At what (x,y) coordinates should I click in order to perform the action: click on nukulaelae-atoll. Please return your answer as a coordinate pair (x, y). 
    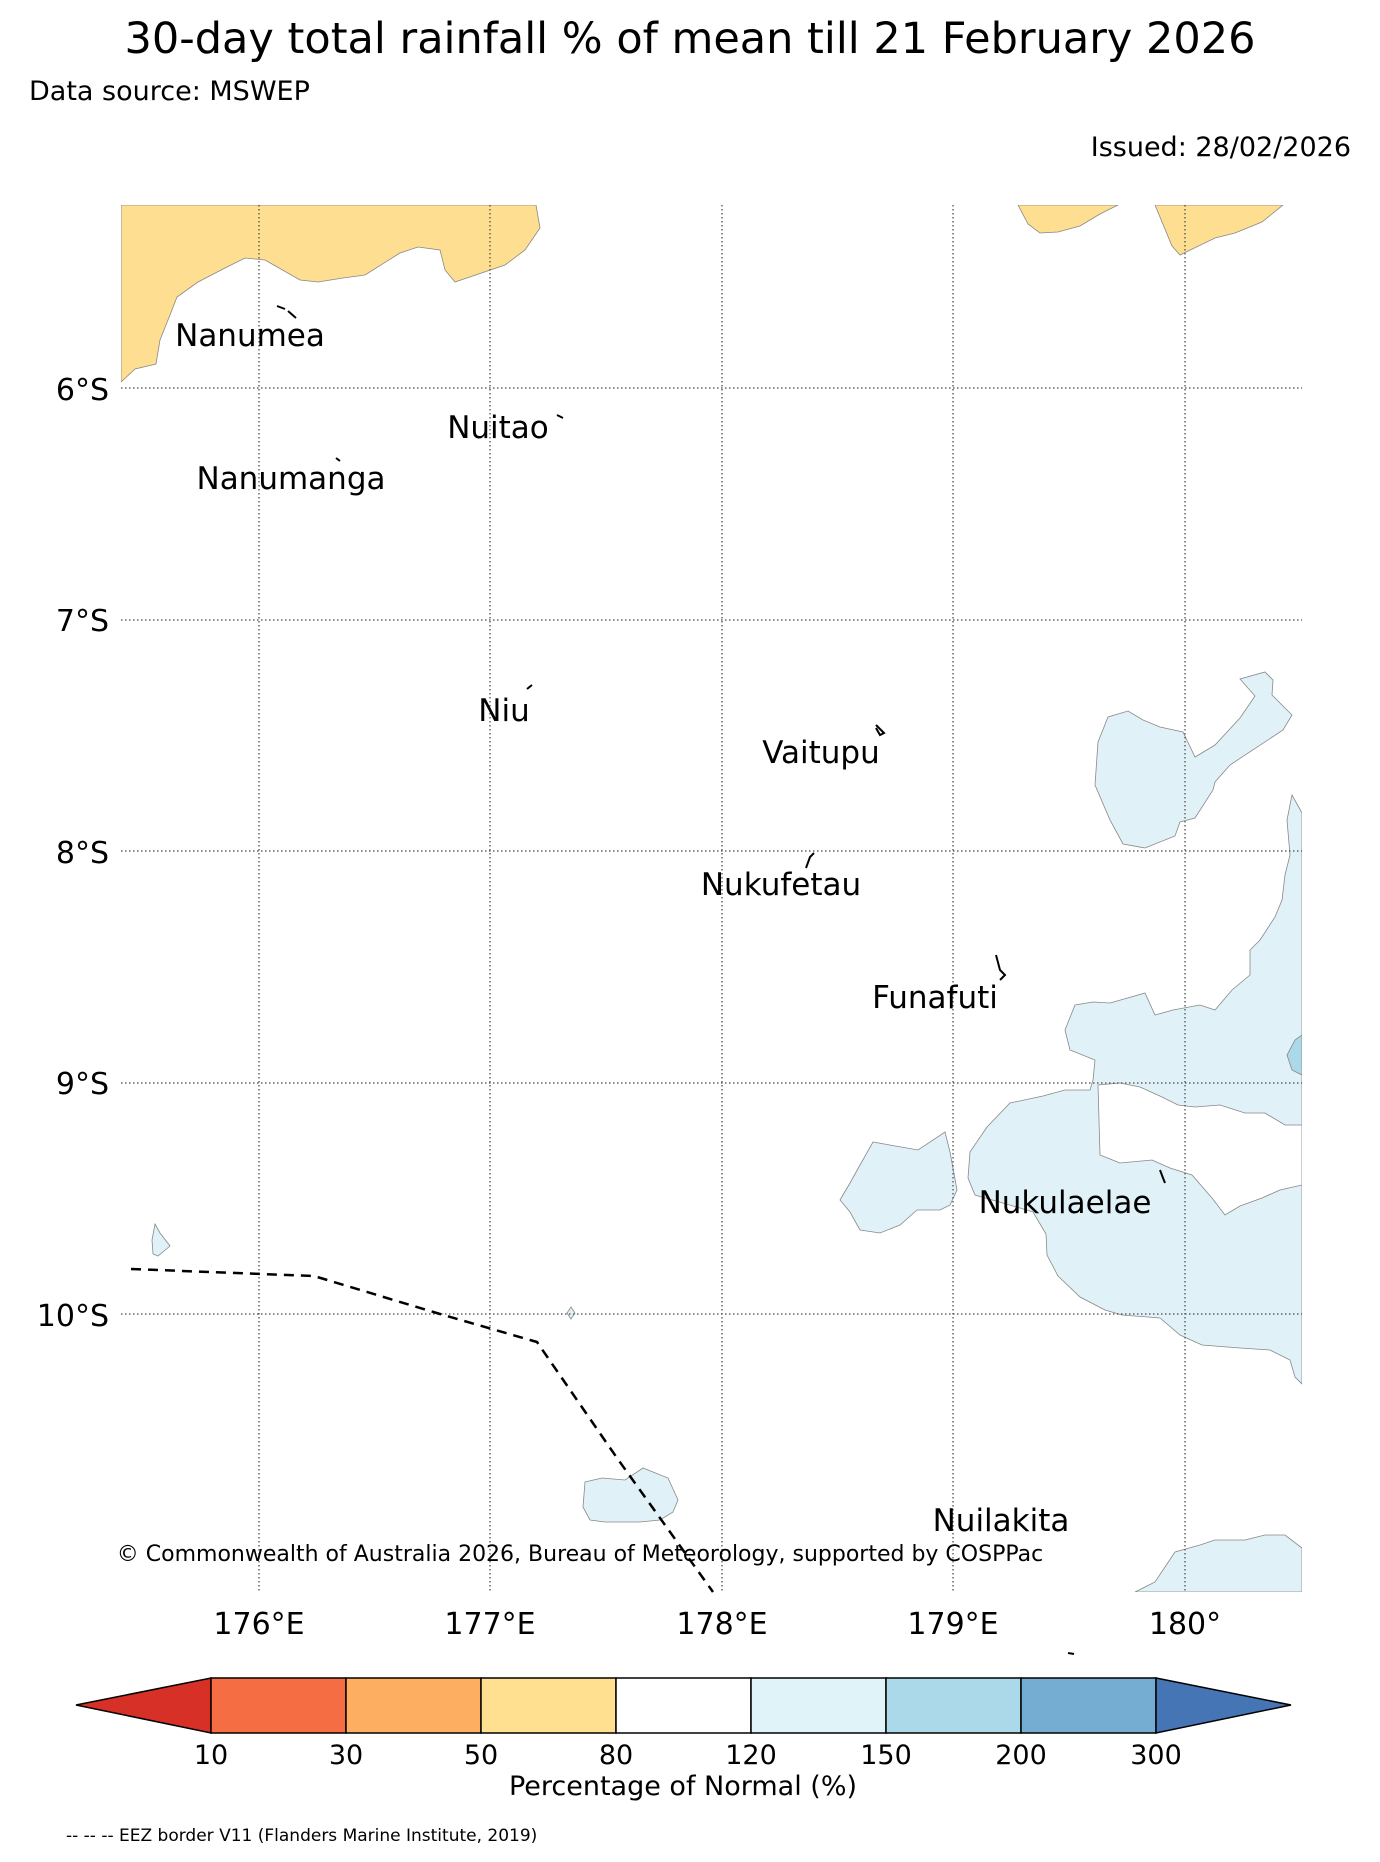
    Looking at the image, I should click on (1162, 1176).